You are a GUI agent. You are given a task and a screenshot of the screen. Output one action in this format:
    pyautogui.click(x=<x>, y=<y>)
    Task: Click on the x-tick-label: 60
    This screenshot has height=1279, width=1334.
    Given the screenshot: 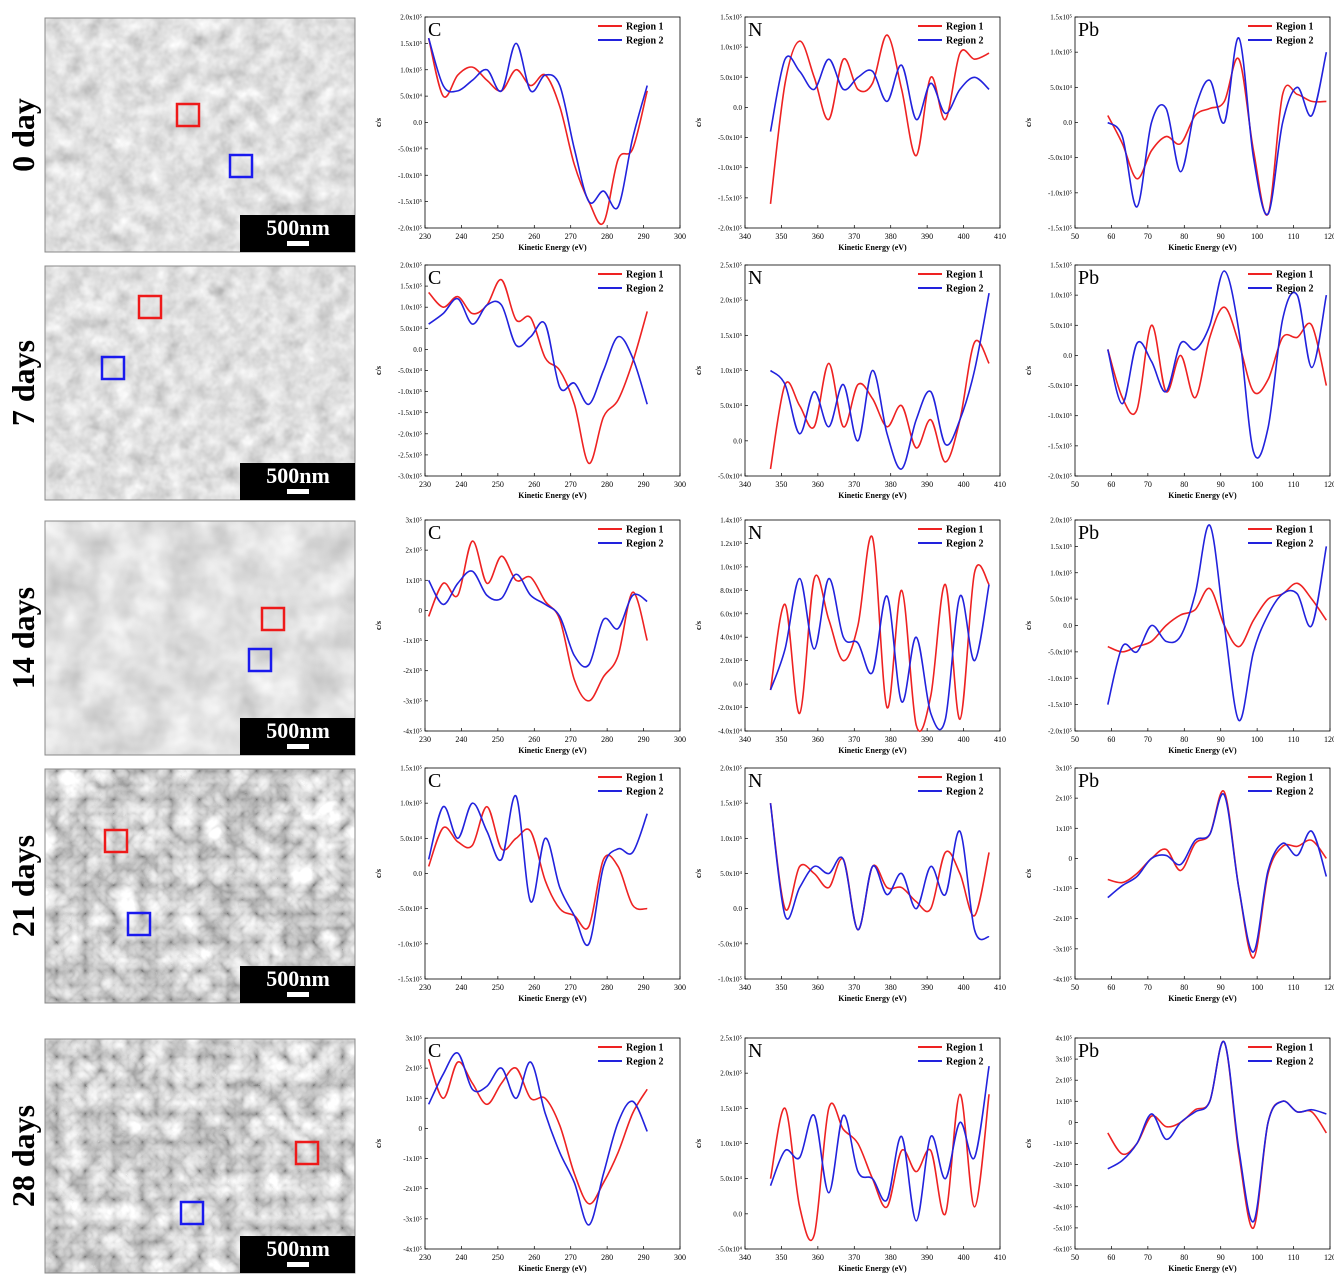 What is the action you would take?
    pyautogui.click(x=1111, y=739)
    